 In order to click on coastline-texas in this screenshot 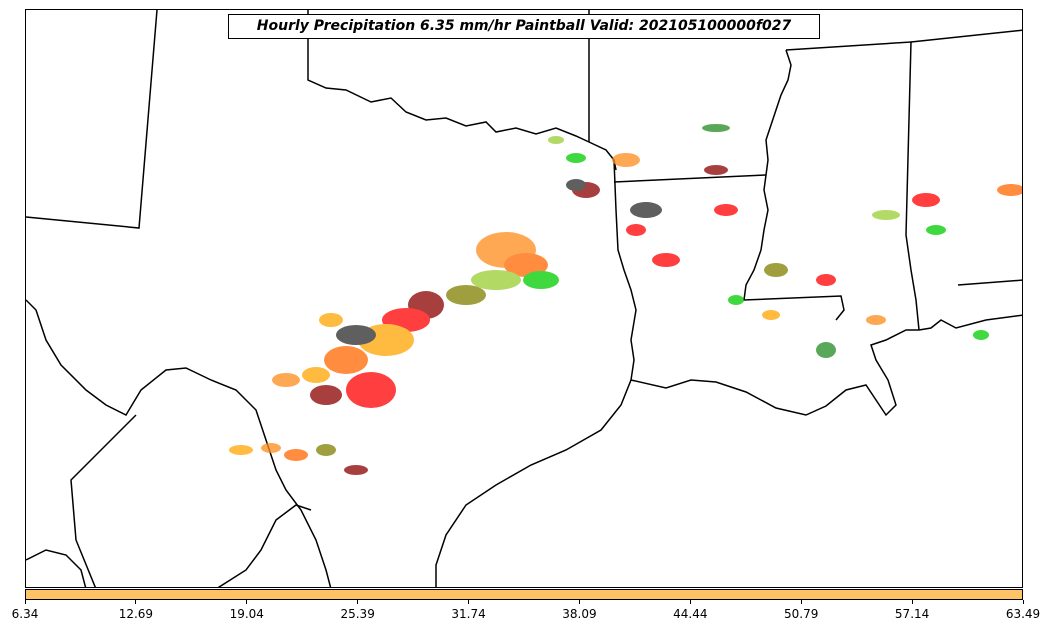, I will do `click(533, 483)`.